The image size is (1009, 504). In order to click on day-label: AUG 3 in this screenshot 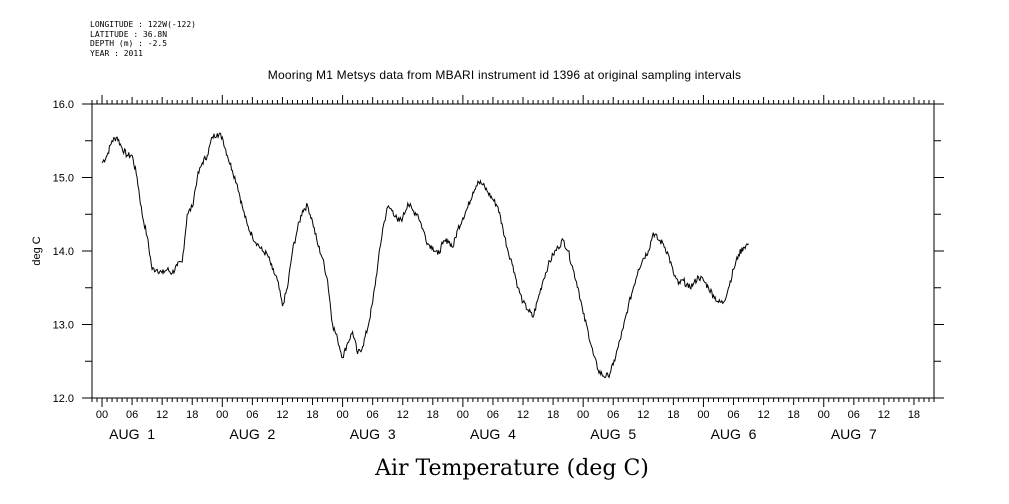, I will do `click(373, 434)`.